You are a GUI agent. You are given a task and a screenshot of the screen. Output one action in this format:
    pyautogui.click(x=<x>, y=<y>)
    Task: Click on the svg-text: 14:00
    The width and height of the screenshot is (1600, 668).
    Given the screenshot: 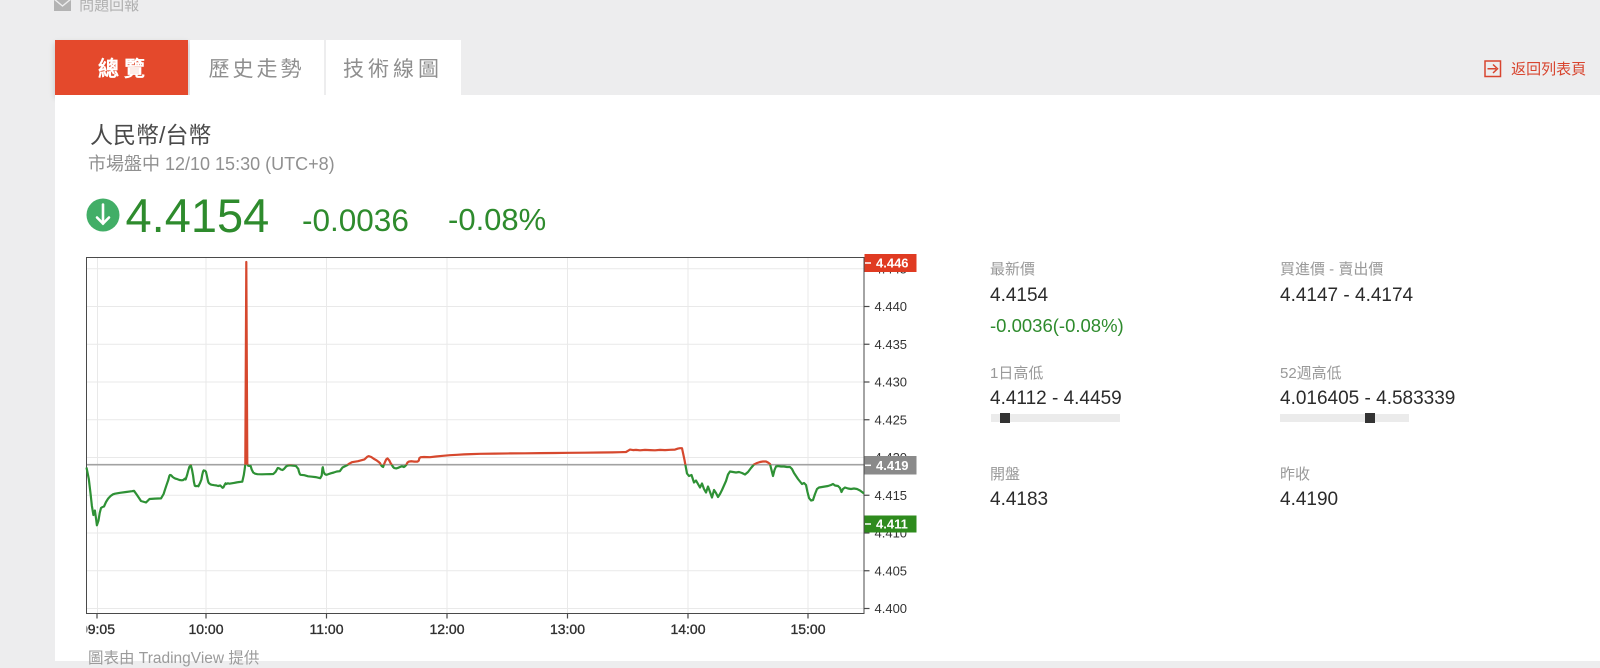 What is the action you would take?
    pyautogui.click(x=687, y=629)
    